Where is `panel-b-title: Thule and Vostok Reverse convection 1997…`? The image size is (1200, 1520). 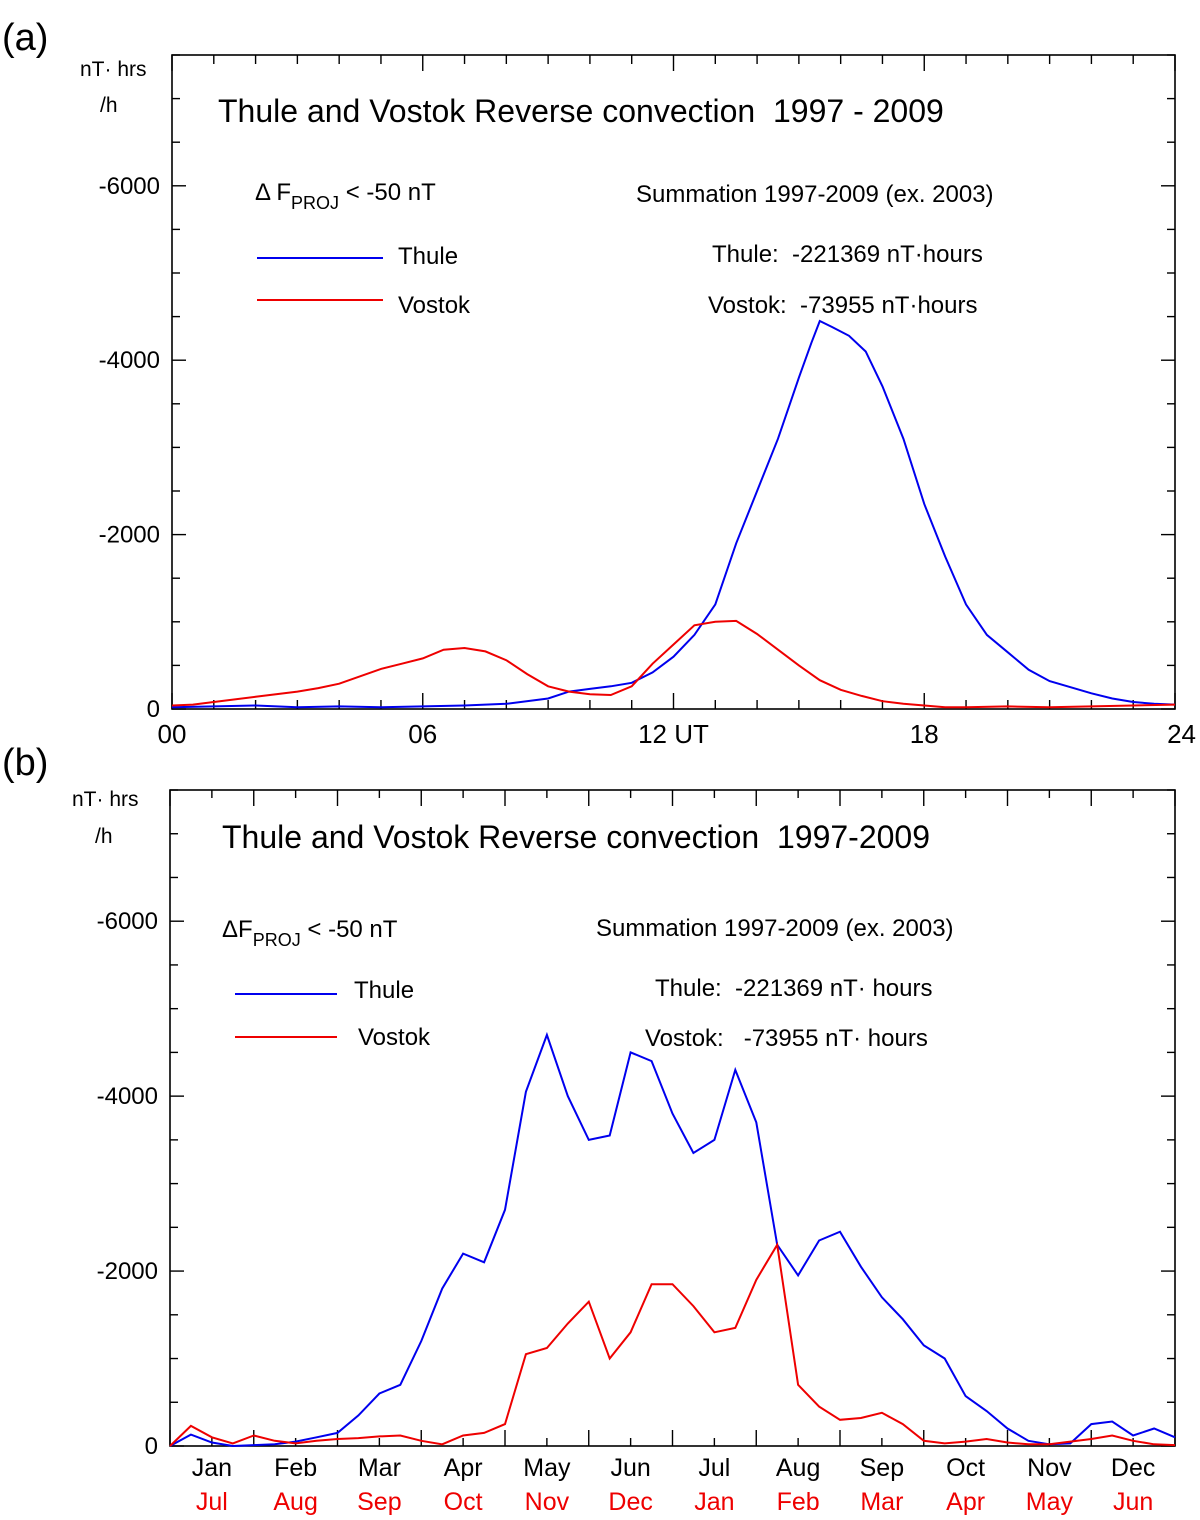 panel-b-title: Thule and Vostok Reverse convection 1997… is located at coordinates (576, 837).